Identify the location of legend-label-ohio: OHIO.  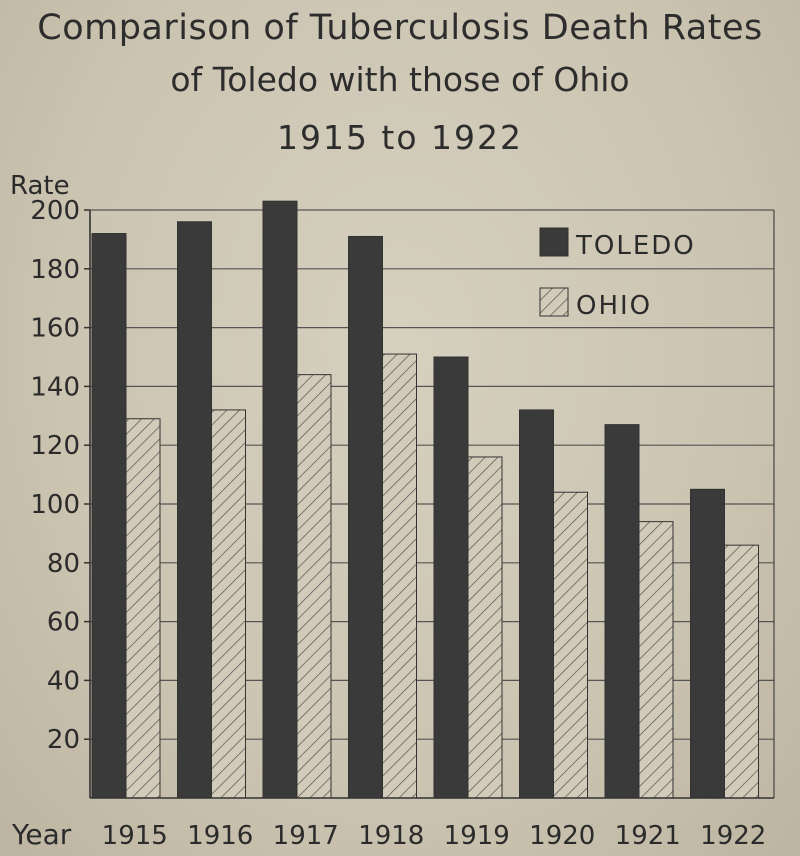
(614, 306).